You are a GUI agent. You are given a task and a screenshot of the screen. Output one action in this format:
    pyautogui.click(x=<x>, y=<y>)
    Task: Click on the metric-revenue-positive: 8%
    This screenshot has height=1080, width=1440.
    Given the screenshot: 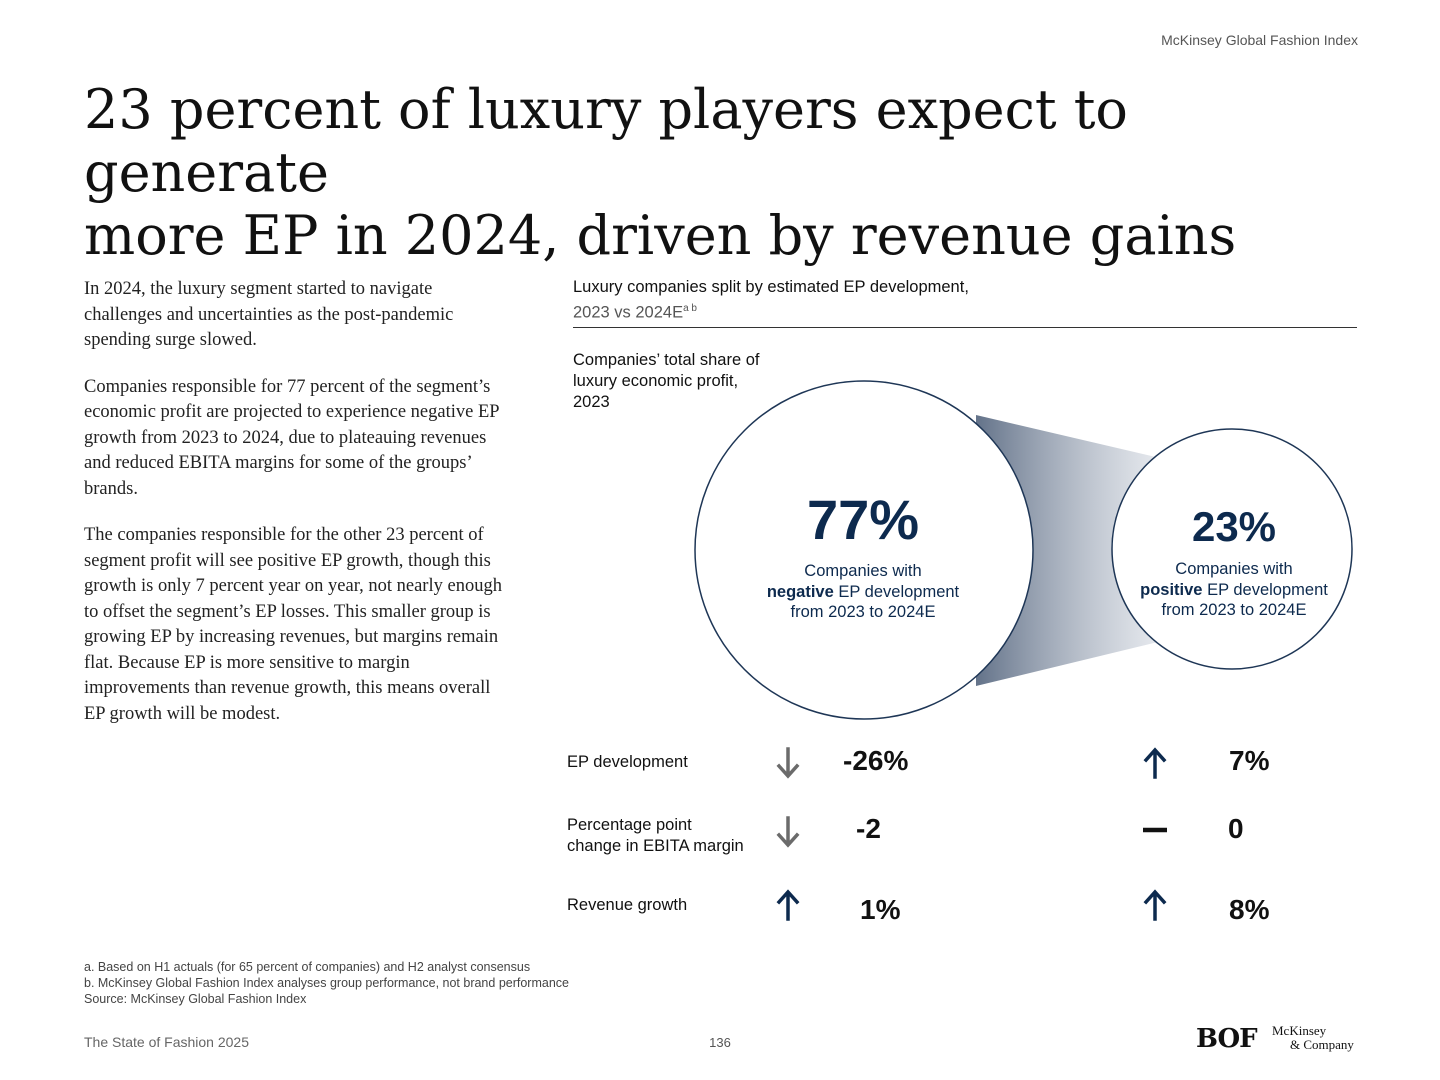 What is the action you would take?
    pyautogui.click(x=1249, y=909)
    